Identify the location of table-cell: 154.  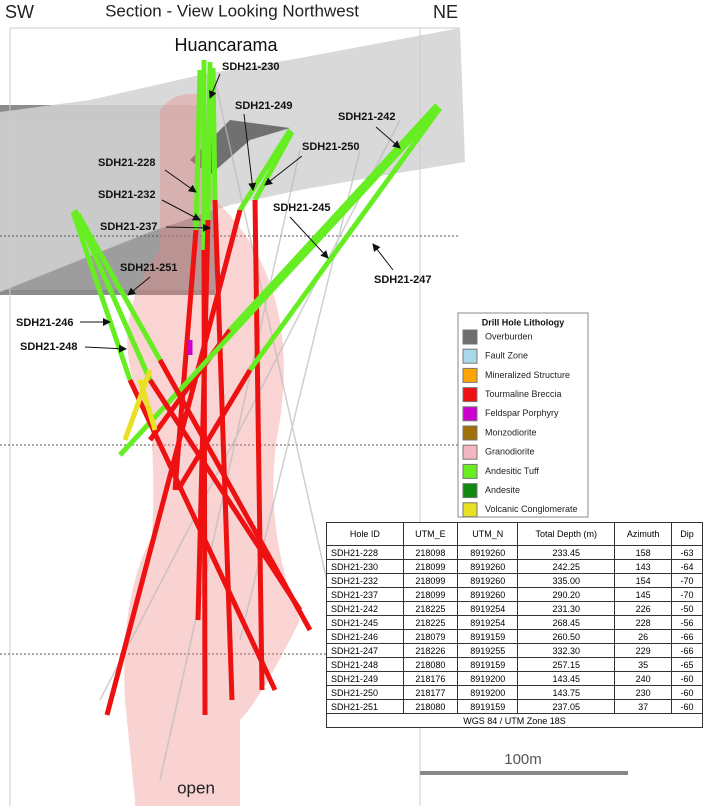
(643, 580).